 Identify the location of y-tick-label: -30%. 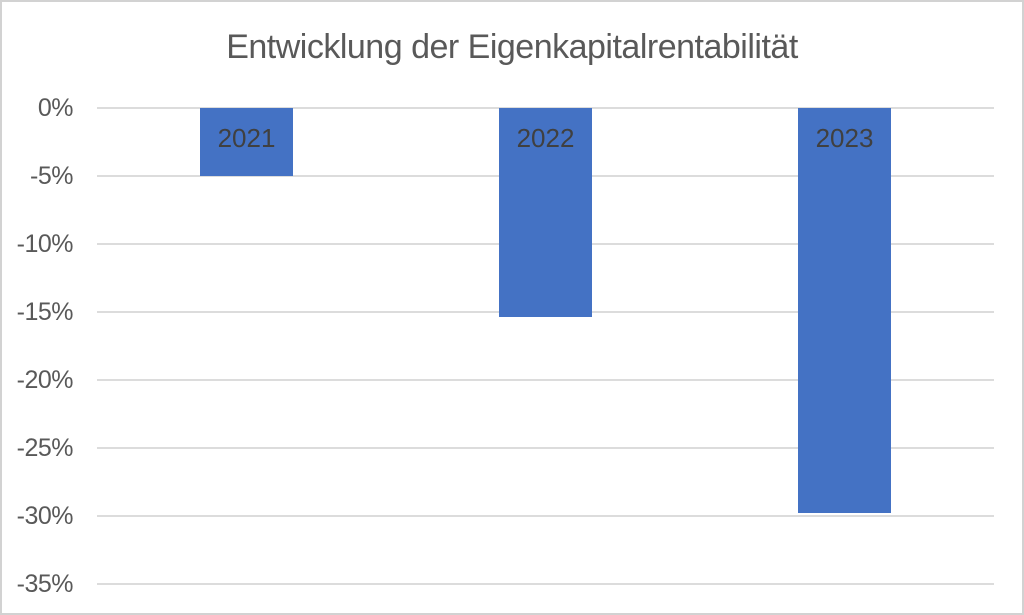
(45, 516).